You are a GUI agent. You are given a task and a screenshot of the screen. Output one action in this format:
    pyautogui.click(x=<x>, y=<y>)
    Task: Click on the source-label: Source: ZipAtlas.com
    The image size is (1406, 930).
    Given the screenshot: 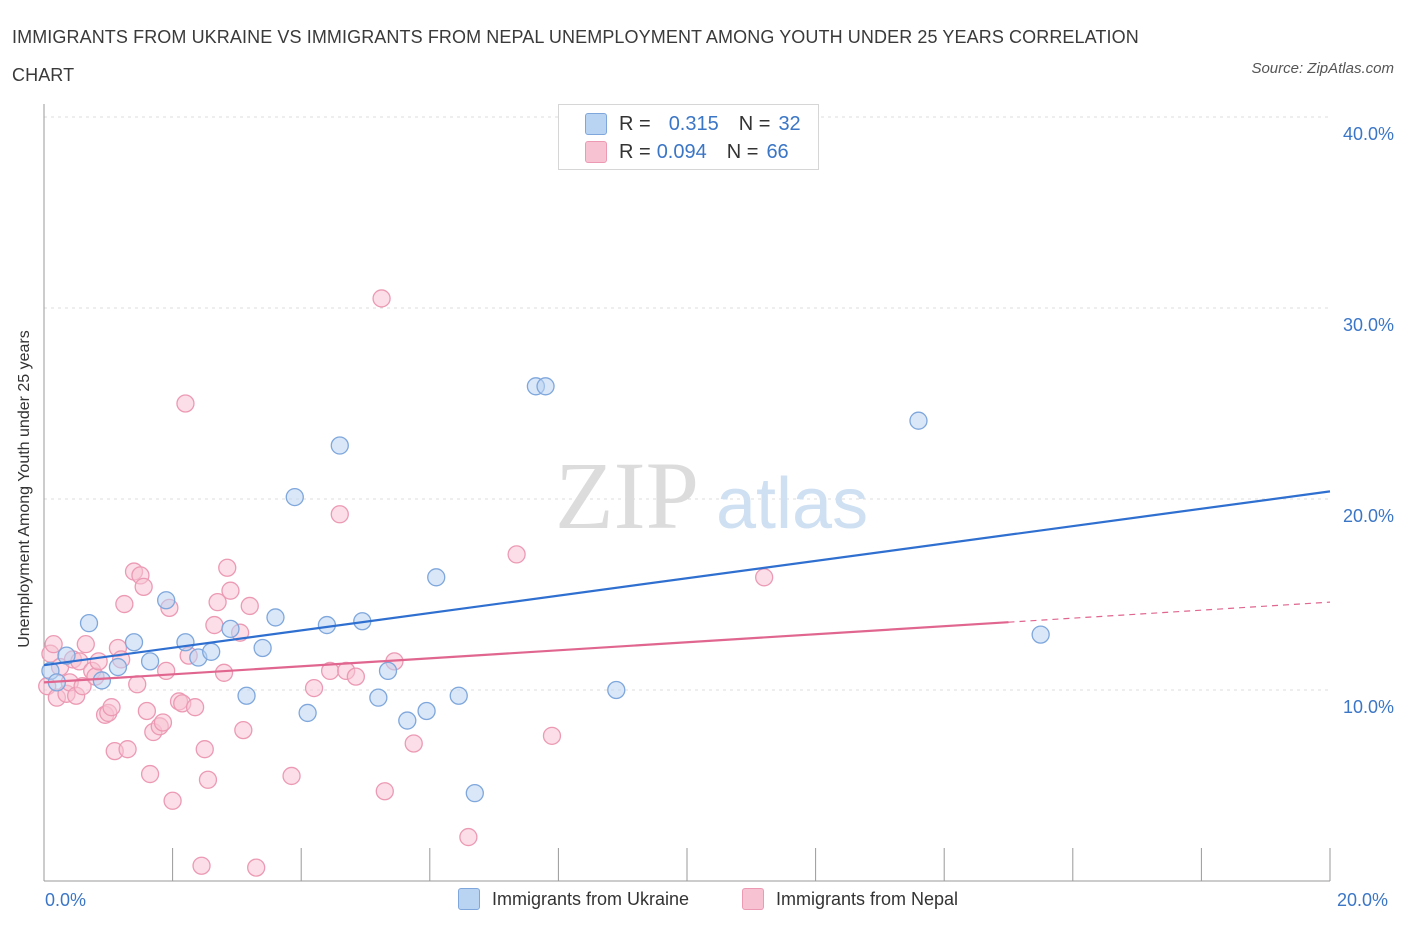 What is the action you would take?
    pyautogui.click(x=1322, y=68)
    